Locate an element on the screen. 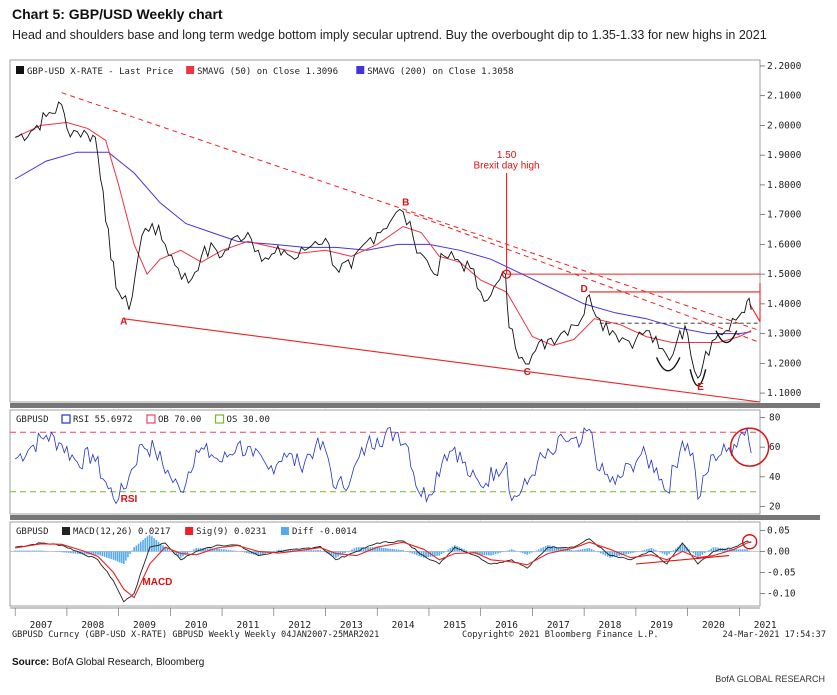 The width and height of the screenshot is (837, 695). callout-value: 1.50 is located at coordinates (507, 155).